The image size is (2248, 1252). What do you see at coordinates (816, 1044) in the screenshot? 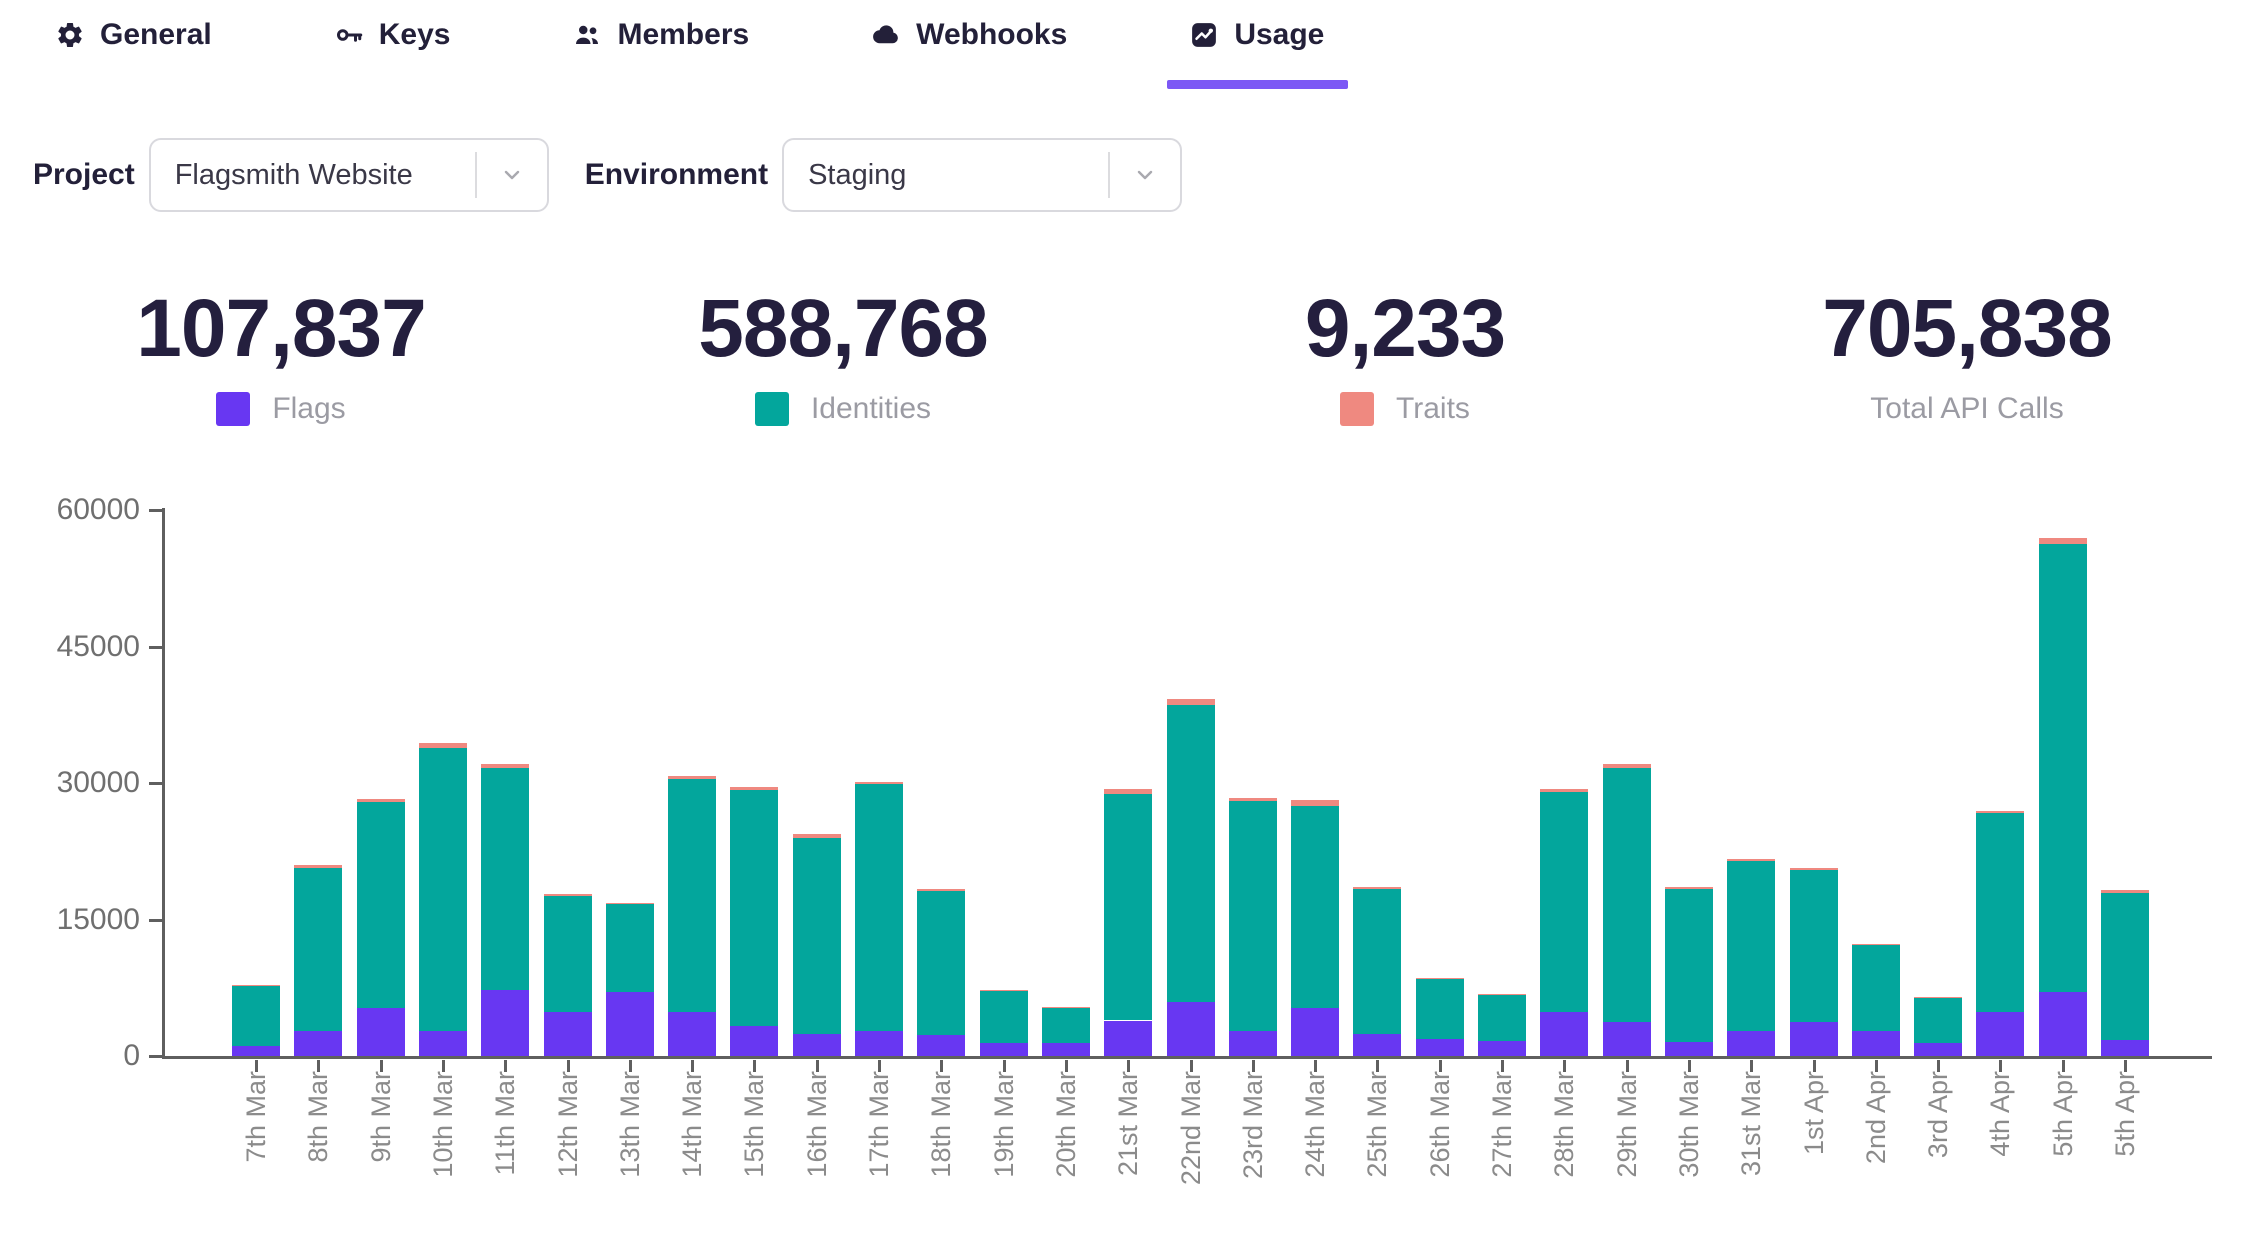
I see `bar-segment-flags-16th-mar` at bounding box center [816, 1044].